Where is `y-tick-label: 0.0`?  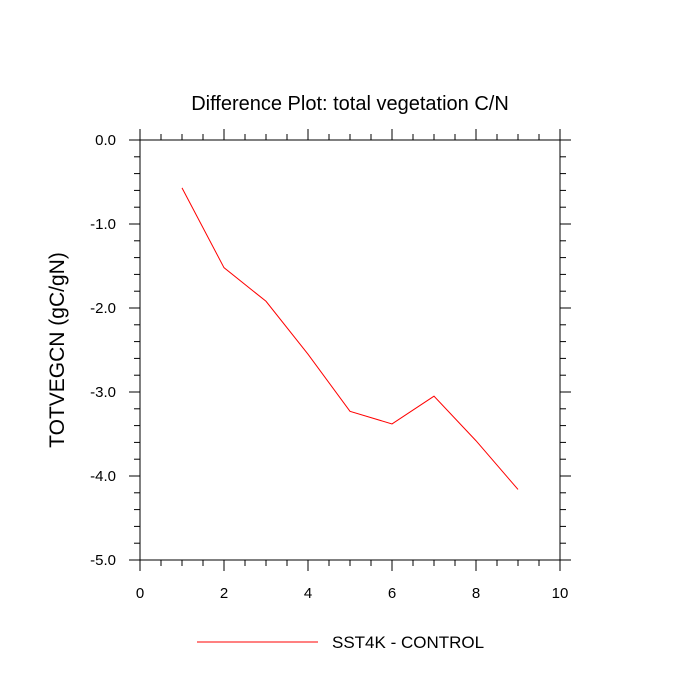 y-tick-label: 0.0 is located at coordinates (105, 140).